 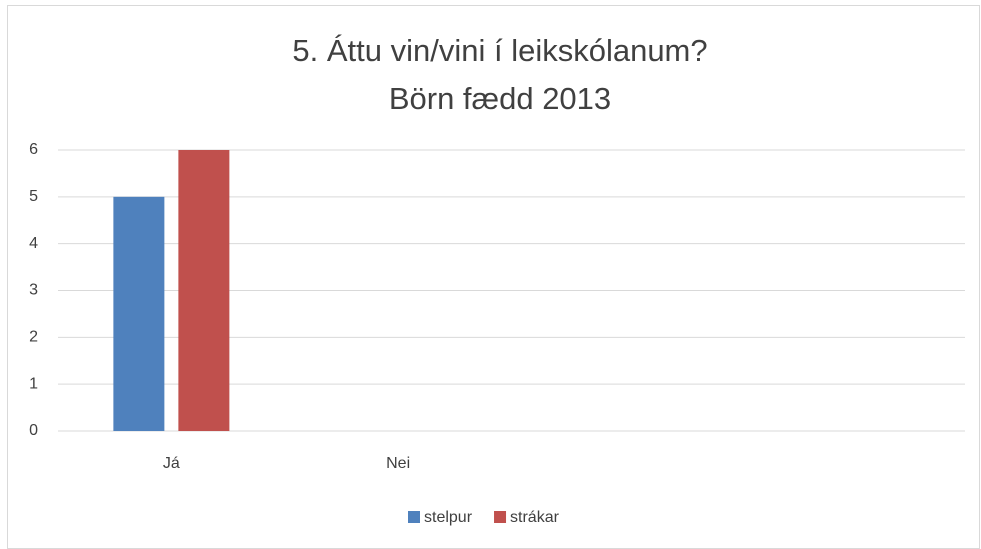 What do you see at coordinates (499, 50) in the screenshot?
I see `chart-title: 5. Áttu vin/vini í leikskólanum?` at bounding box center [499, 50].